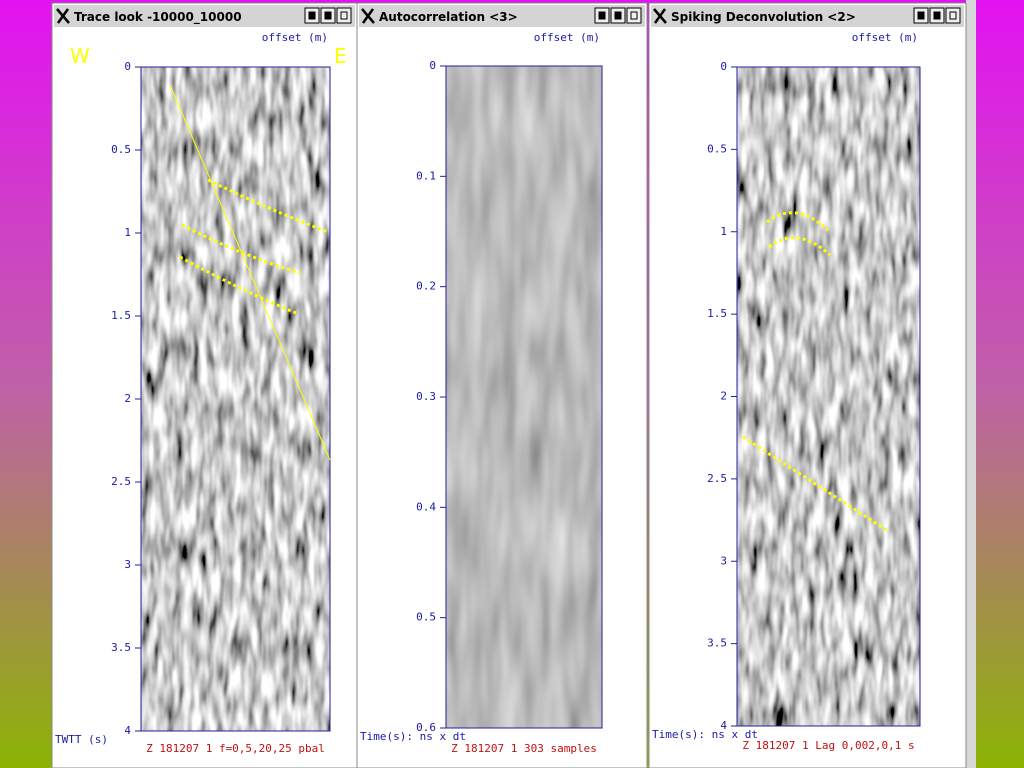  Describe the element at coordinates (763, 17) in the screenshot. I see `window-title: Spiking Deconvolution <2>` at that location.